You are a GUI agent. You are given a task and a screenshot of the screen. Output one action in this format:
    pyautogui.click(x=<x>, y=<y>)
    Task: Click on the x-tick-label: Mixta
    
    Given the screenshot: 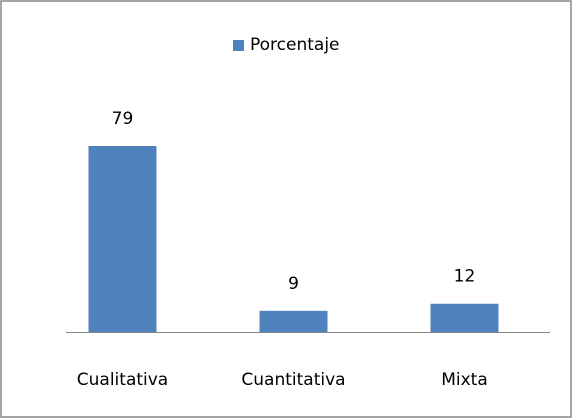 What is the action you would take?
    pyautogui.click(x=464, y=380)
    